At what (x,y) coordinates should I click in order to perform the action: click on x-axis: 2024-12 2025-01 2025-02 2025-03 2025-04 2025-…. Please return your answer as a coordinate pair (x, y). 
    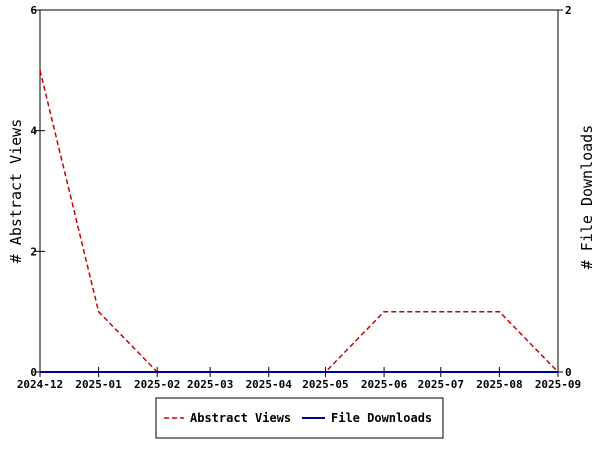
    Looking at the image, I should click on (299, 379).